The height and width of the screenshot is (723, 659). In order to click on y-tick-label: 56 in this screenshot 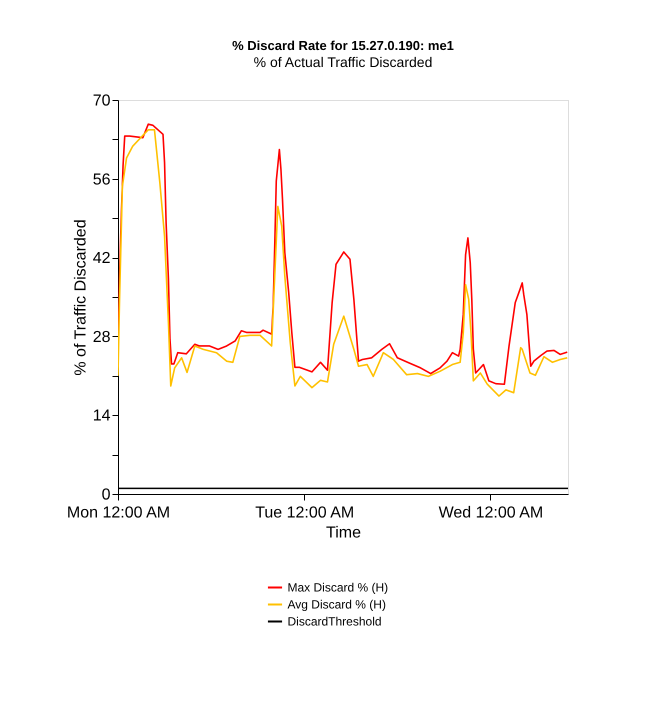, I will do `click(101, 179)`.